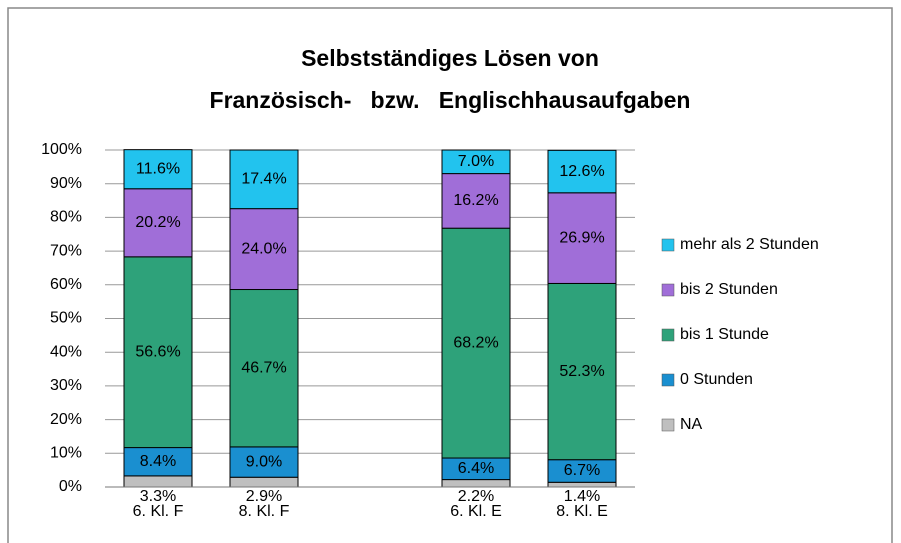  Describe the element at coordinates (70, 486) in the screenshot. I see `y-tick-label: 0%` at that location.